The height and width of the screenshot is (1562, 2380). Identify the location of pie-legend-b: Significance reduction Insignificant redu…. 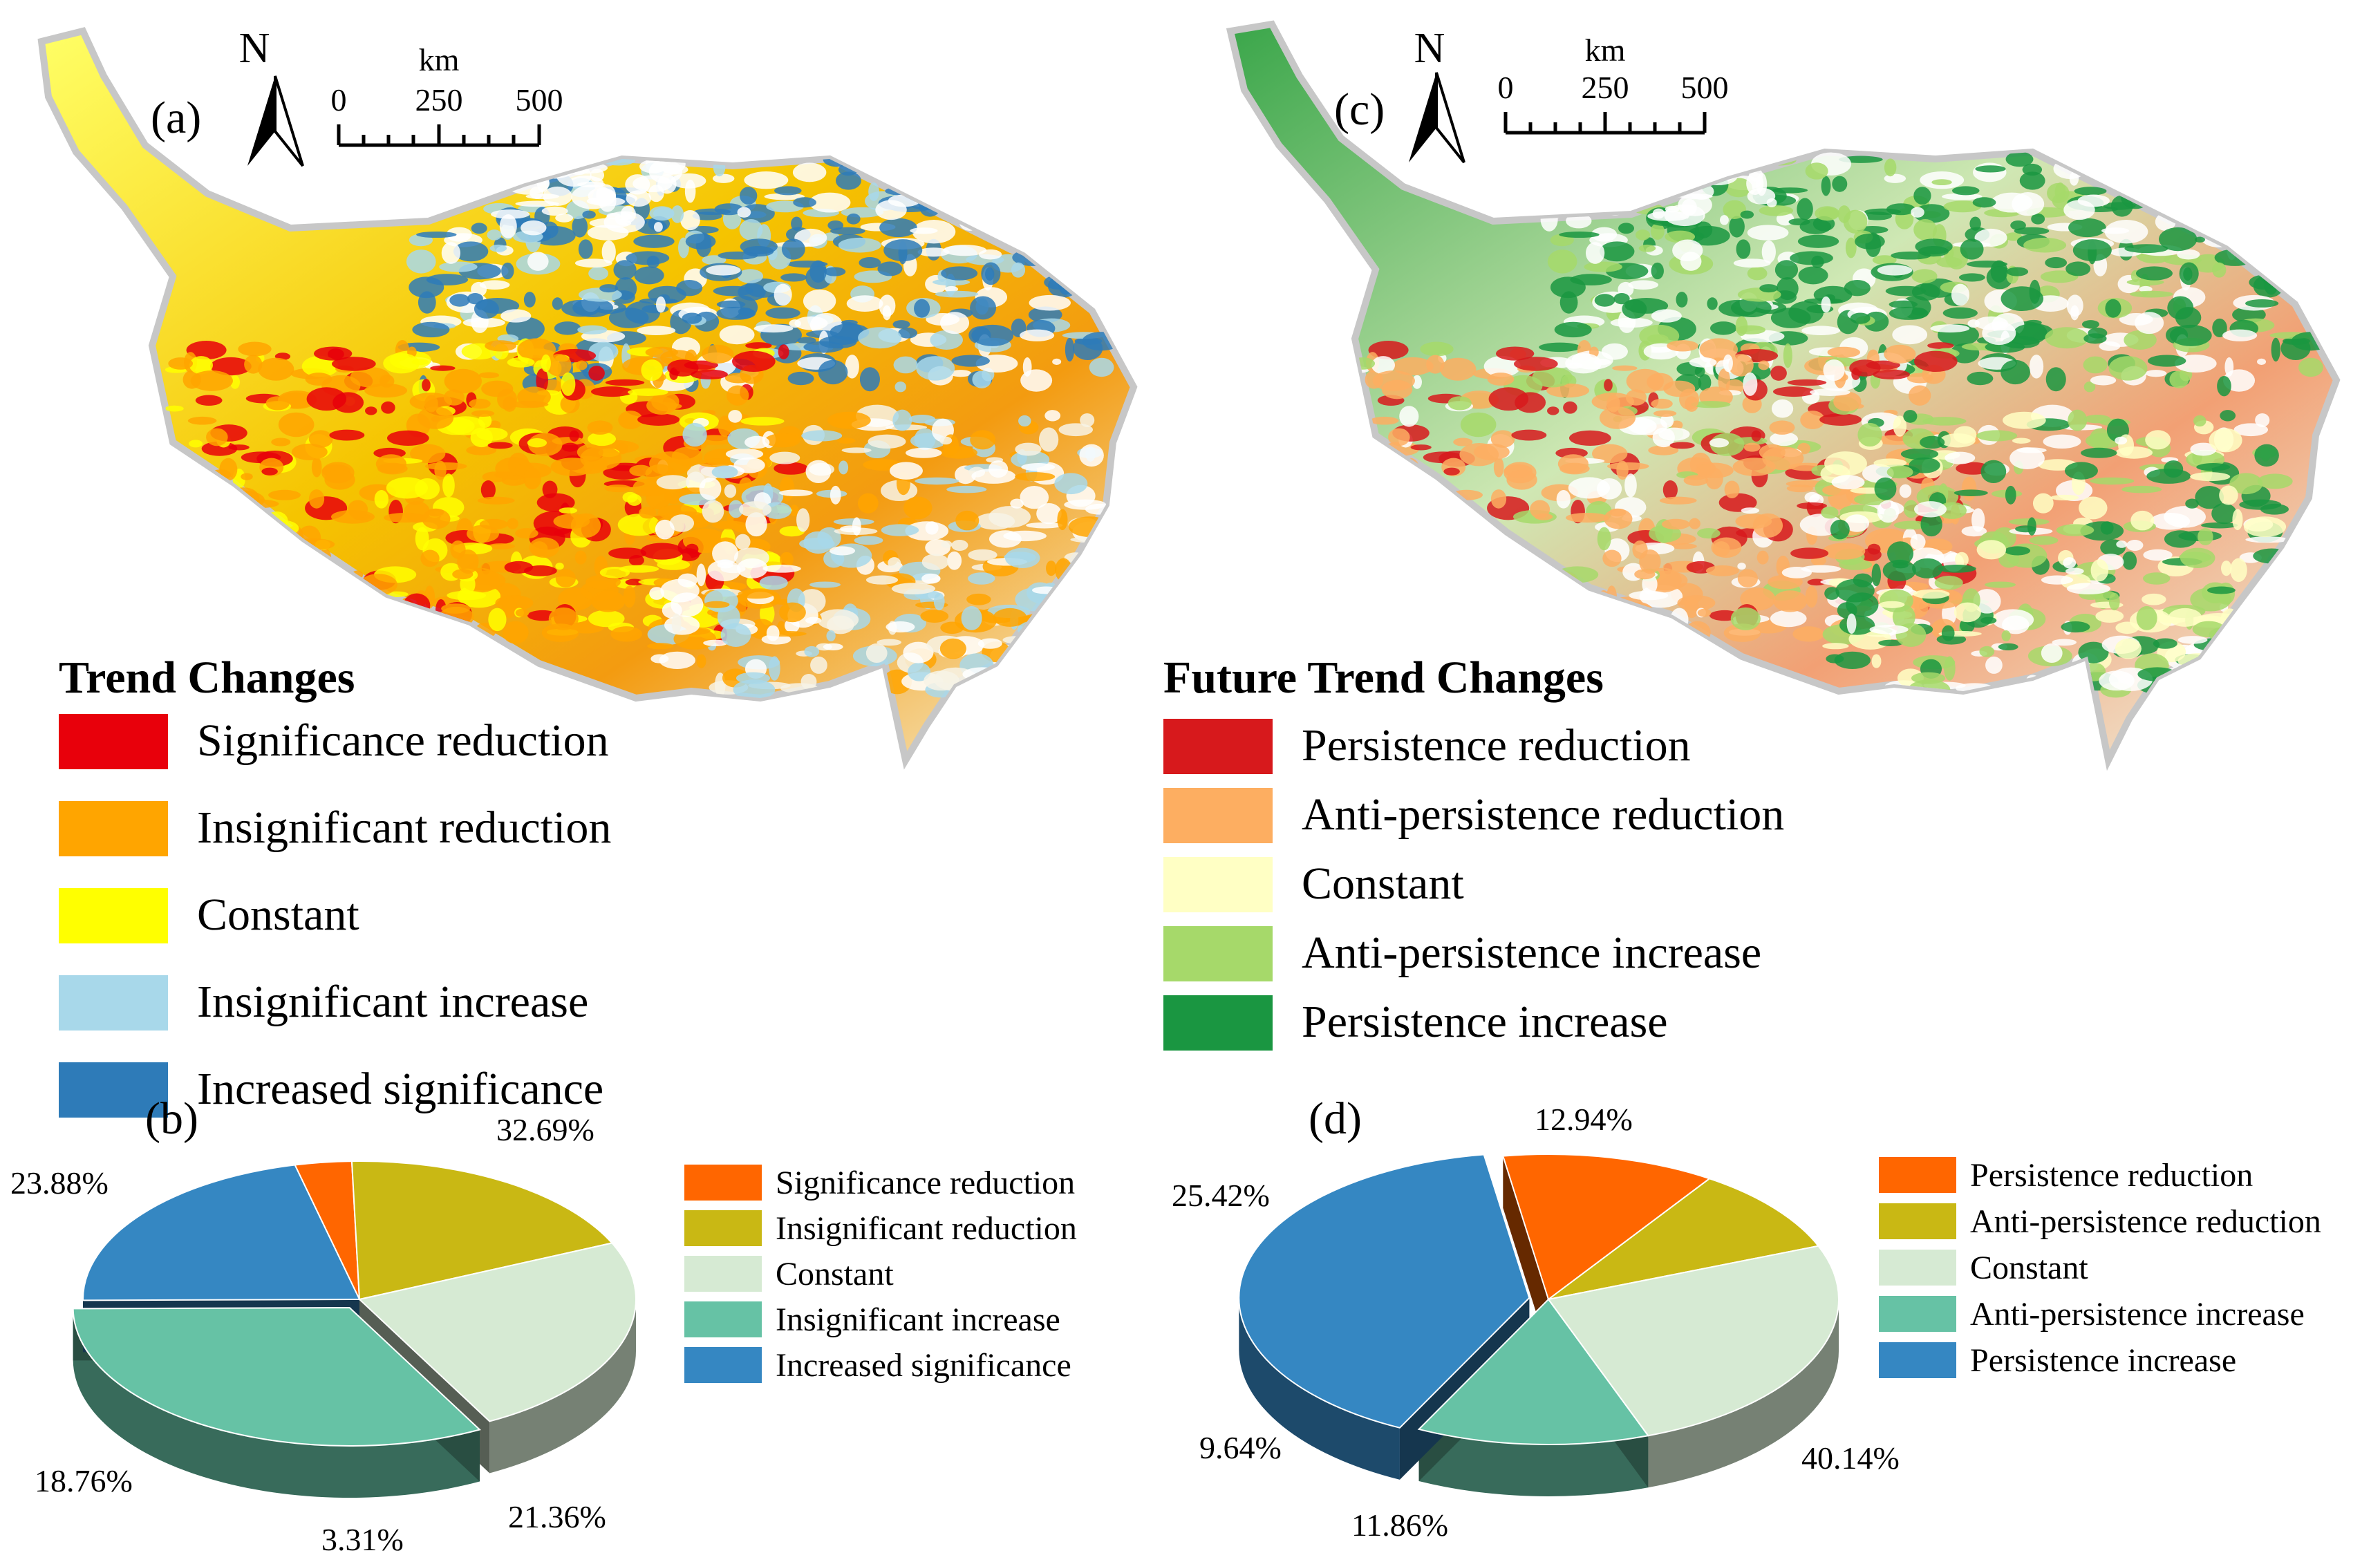
(880, 1275).